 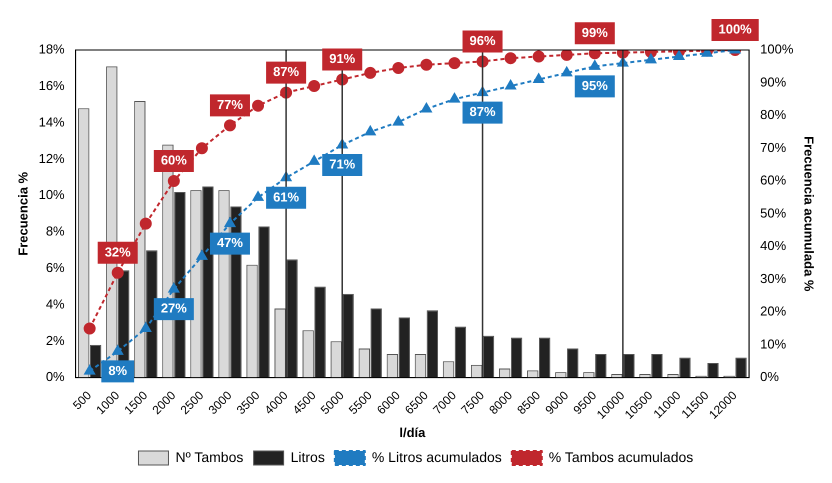 What do you see at coordinates (773, 246) in the screenshot?
I see `y2-tick-label: 40%` at bounding box center [773, 246].